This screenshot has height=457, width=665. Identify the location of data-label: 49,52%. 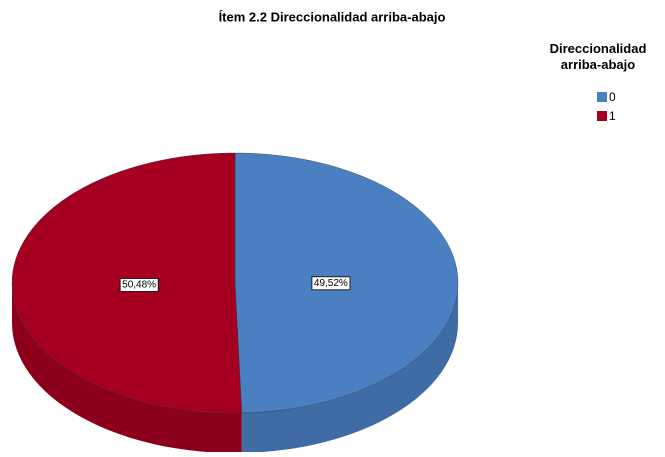
(331, 283).